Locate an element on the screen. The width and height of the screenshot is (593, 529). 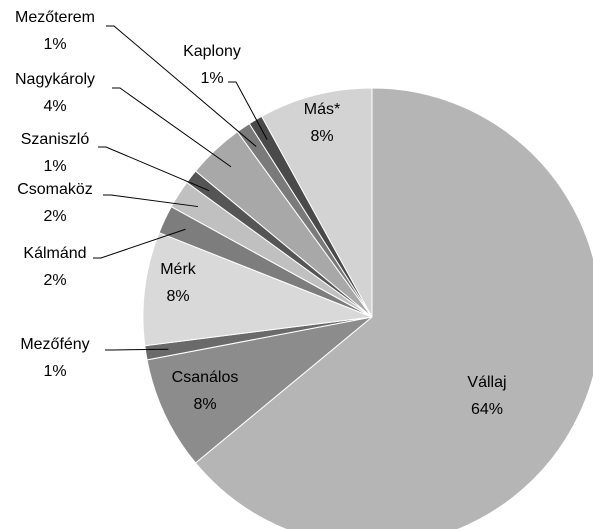
slice-label: Mezőterem is located at coordinates (55, 17).